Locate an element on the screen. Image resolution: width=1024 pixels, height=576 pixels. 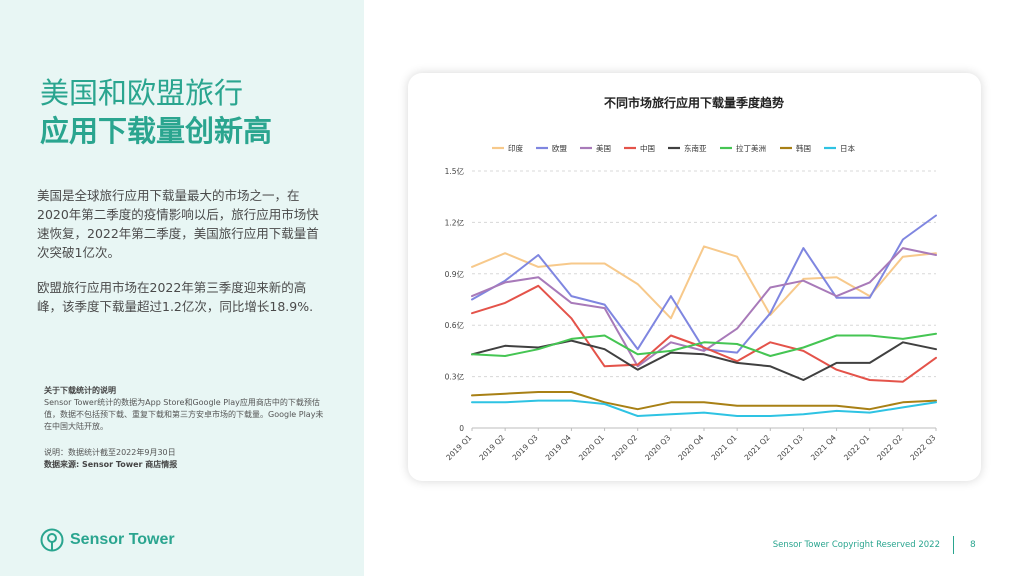
chart-title: 不同市场旅行应用下载量季度趋势 is located at coordinates (694, 102).